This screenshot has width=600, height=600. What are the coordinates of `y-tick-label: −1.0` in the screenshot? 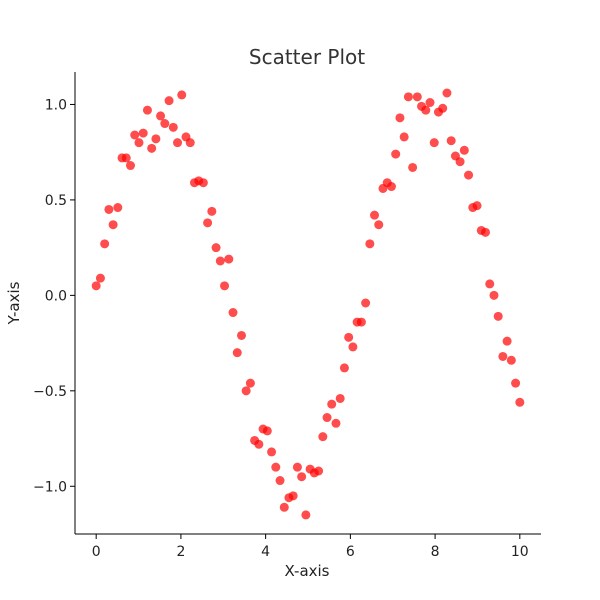 It's located at (50, 487).